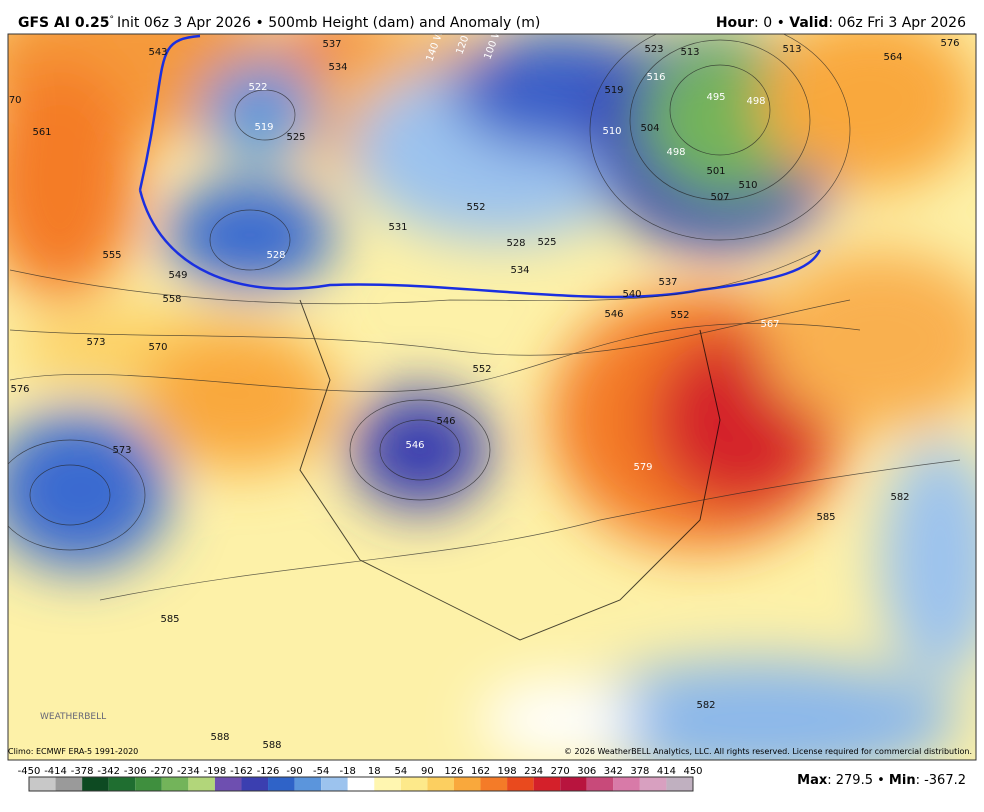 This screenshot has height=812, width=984. I want to click on contour-label: 585, so click(825, 517).